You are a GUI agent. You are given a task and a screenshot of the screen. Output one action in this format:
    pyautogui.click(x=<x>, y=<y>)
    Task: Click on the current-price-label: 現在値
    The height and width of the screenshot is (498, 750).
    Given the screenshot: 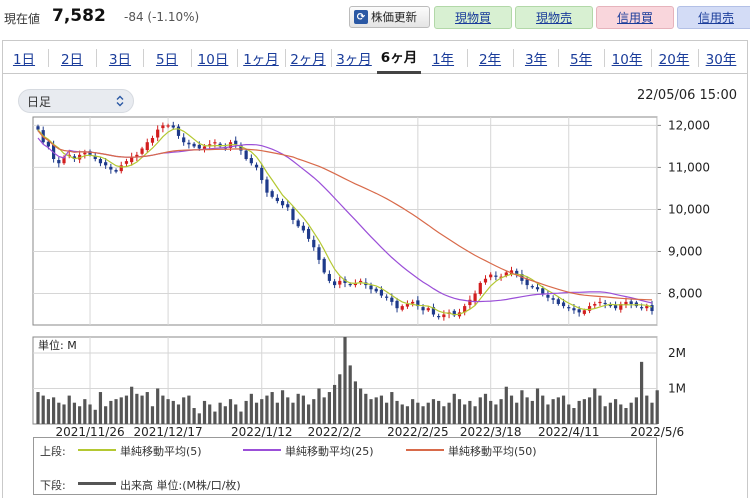 What is the action you would take?
    pyautogui.click(x=22, y=19)
    